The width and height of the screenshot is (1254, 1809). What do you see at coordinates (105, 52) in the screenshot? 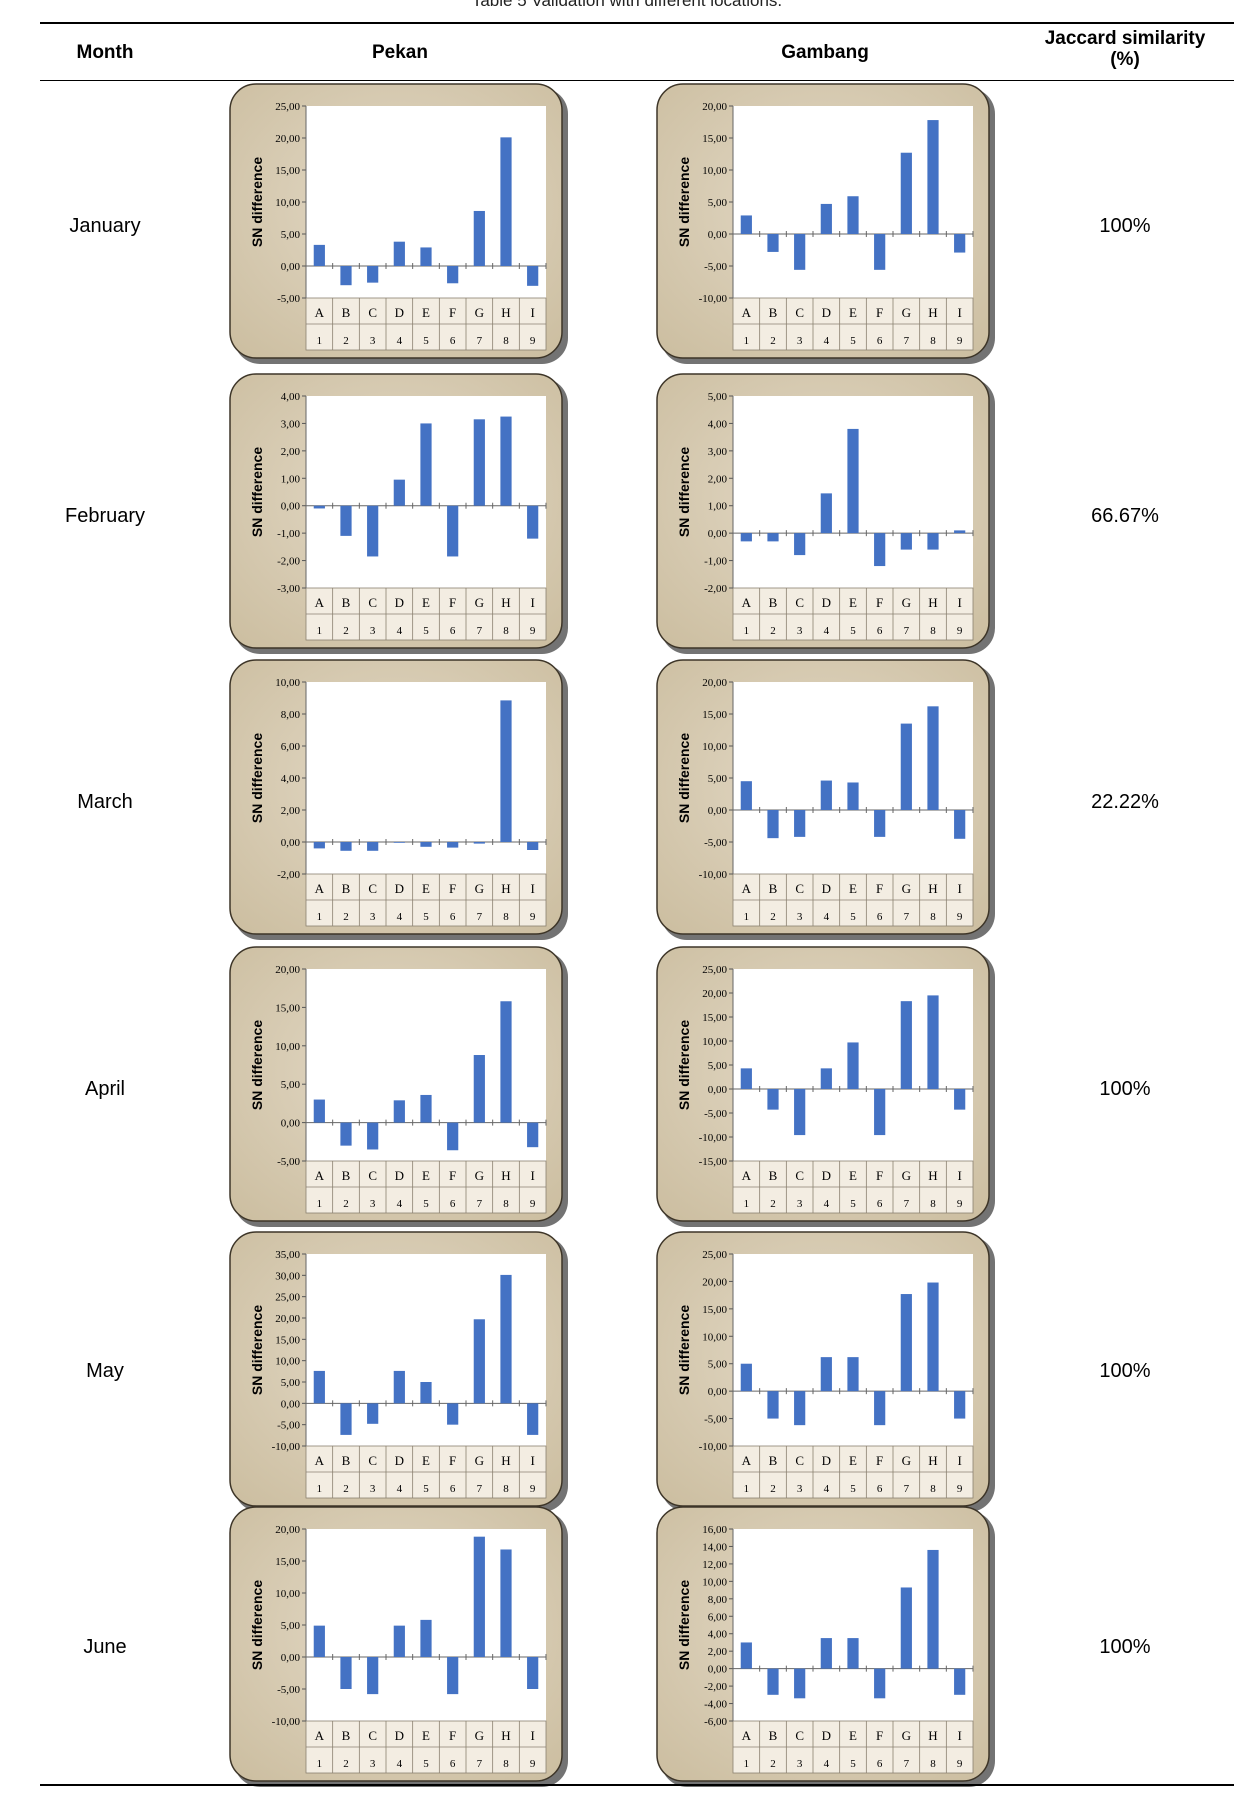
I see `header-month: Month` at bounding box center [105, 52].